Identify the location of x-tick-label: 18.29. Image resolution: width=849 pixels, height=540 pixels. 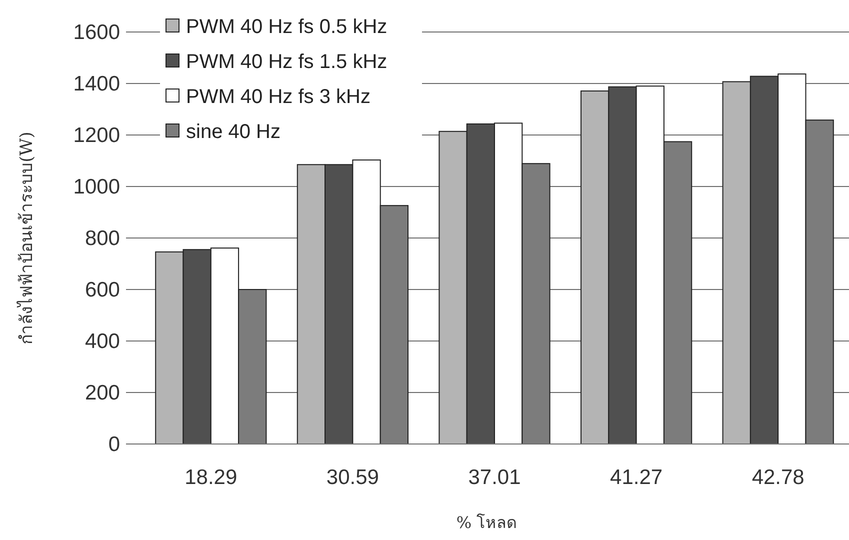
(211, 477).